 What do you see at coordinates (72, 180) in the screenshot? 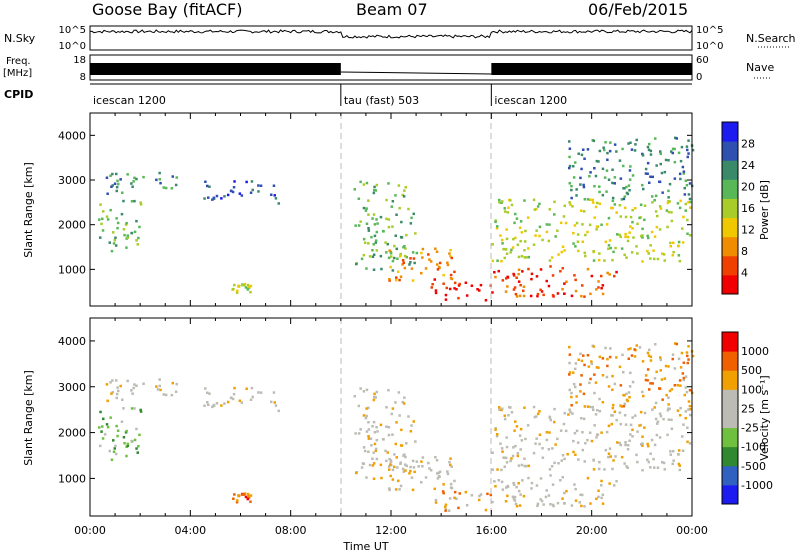
I see `power-y-tick-label: 3000` at bounding box center [72, 180].